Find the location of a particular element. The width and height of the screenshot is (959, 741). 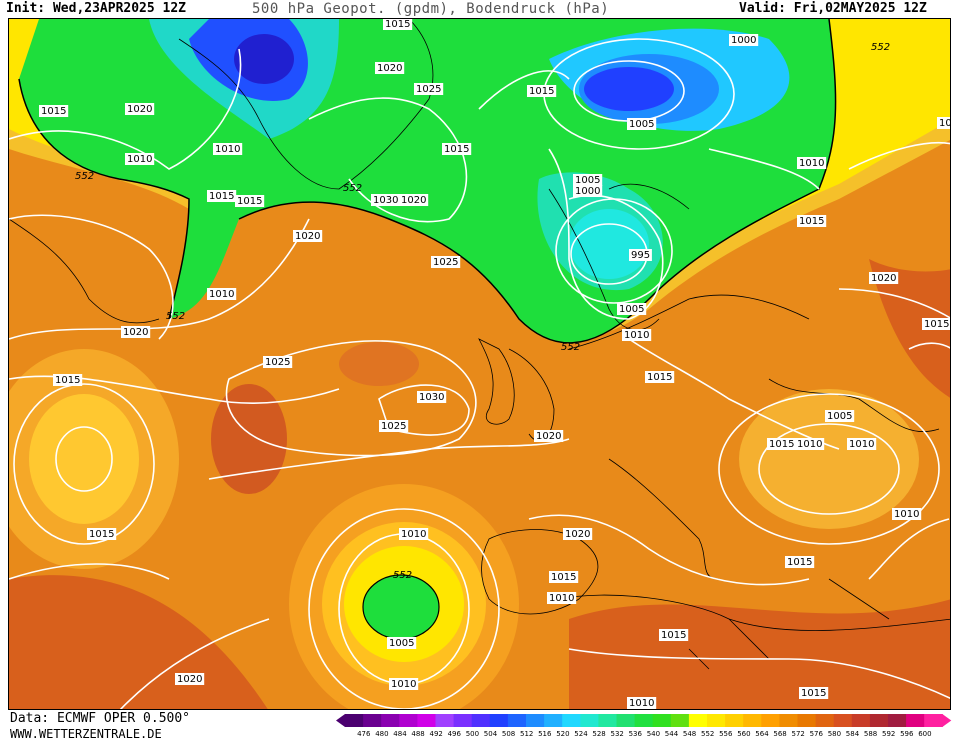

legend-tick-label: 576 is located at coordinates (817, 734).